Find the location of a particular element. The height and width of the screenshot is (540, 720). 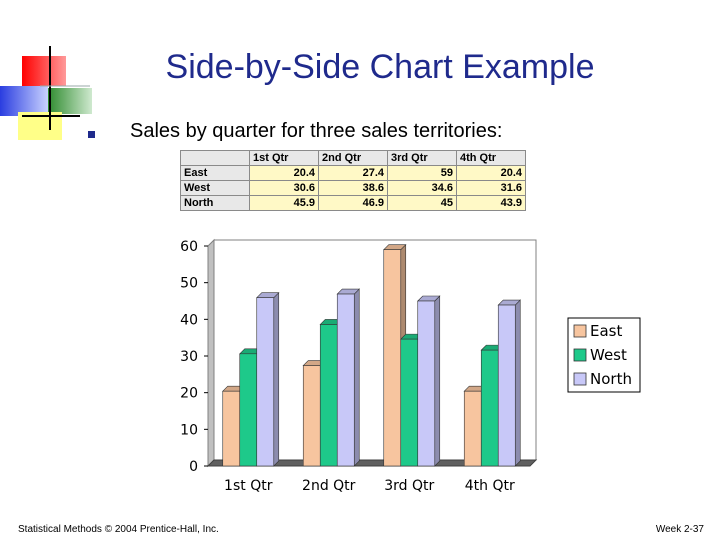

x-tick-label: 3rd Qtr is located at coordinates (409, 486).